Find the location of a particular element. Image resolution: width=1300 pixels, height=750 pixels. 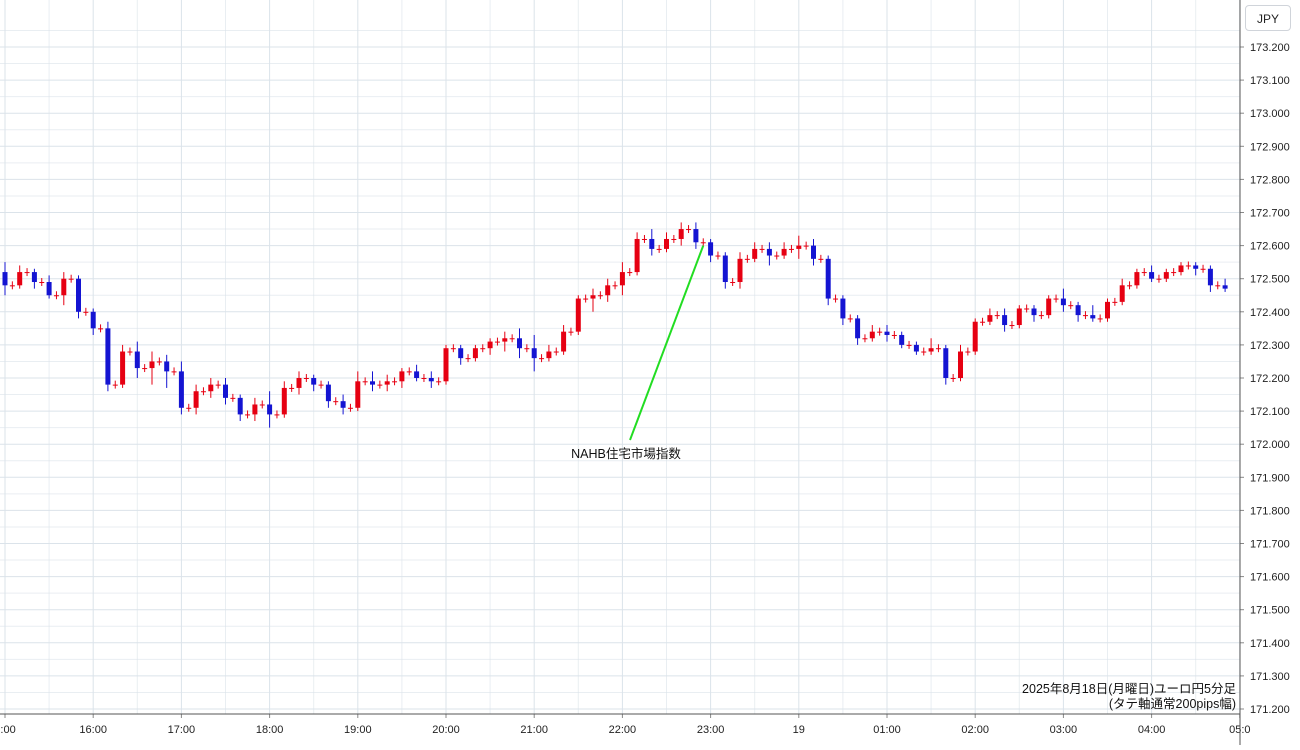

chart-caption: 2025年8月18日(月曜日)ユーロ円5分足 (タテ軸通常200pips幅) is located at coordinates (1129, 697).